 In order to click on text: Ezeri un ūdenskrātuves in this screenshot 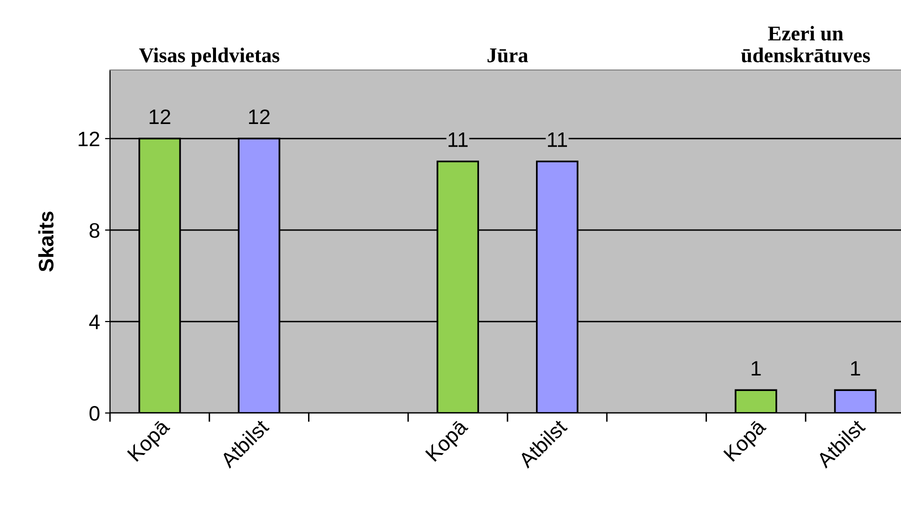, I will do `click(805, 44)`.